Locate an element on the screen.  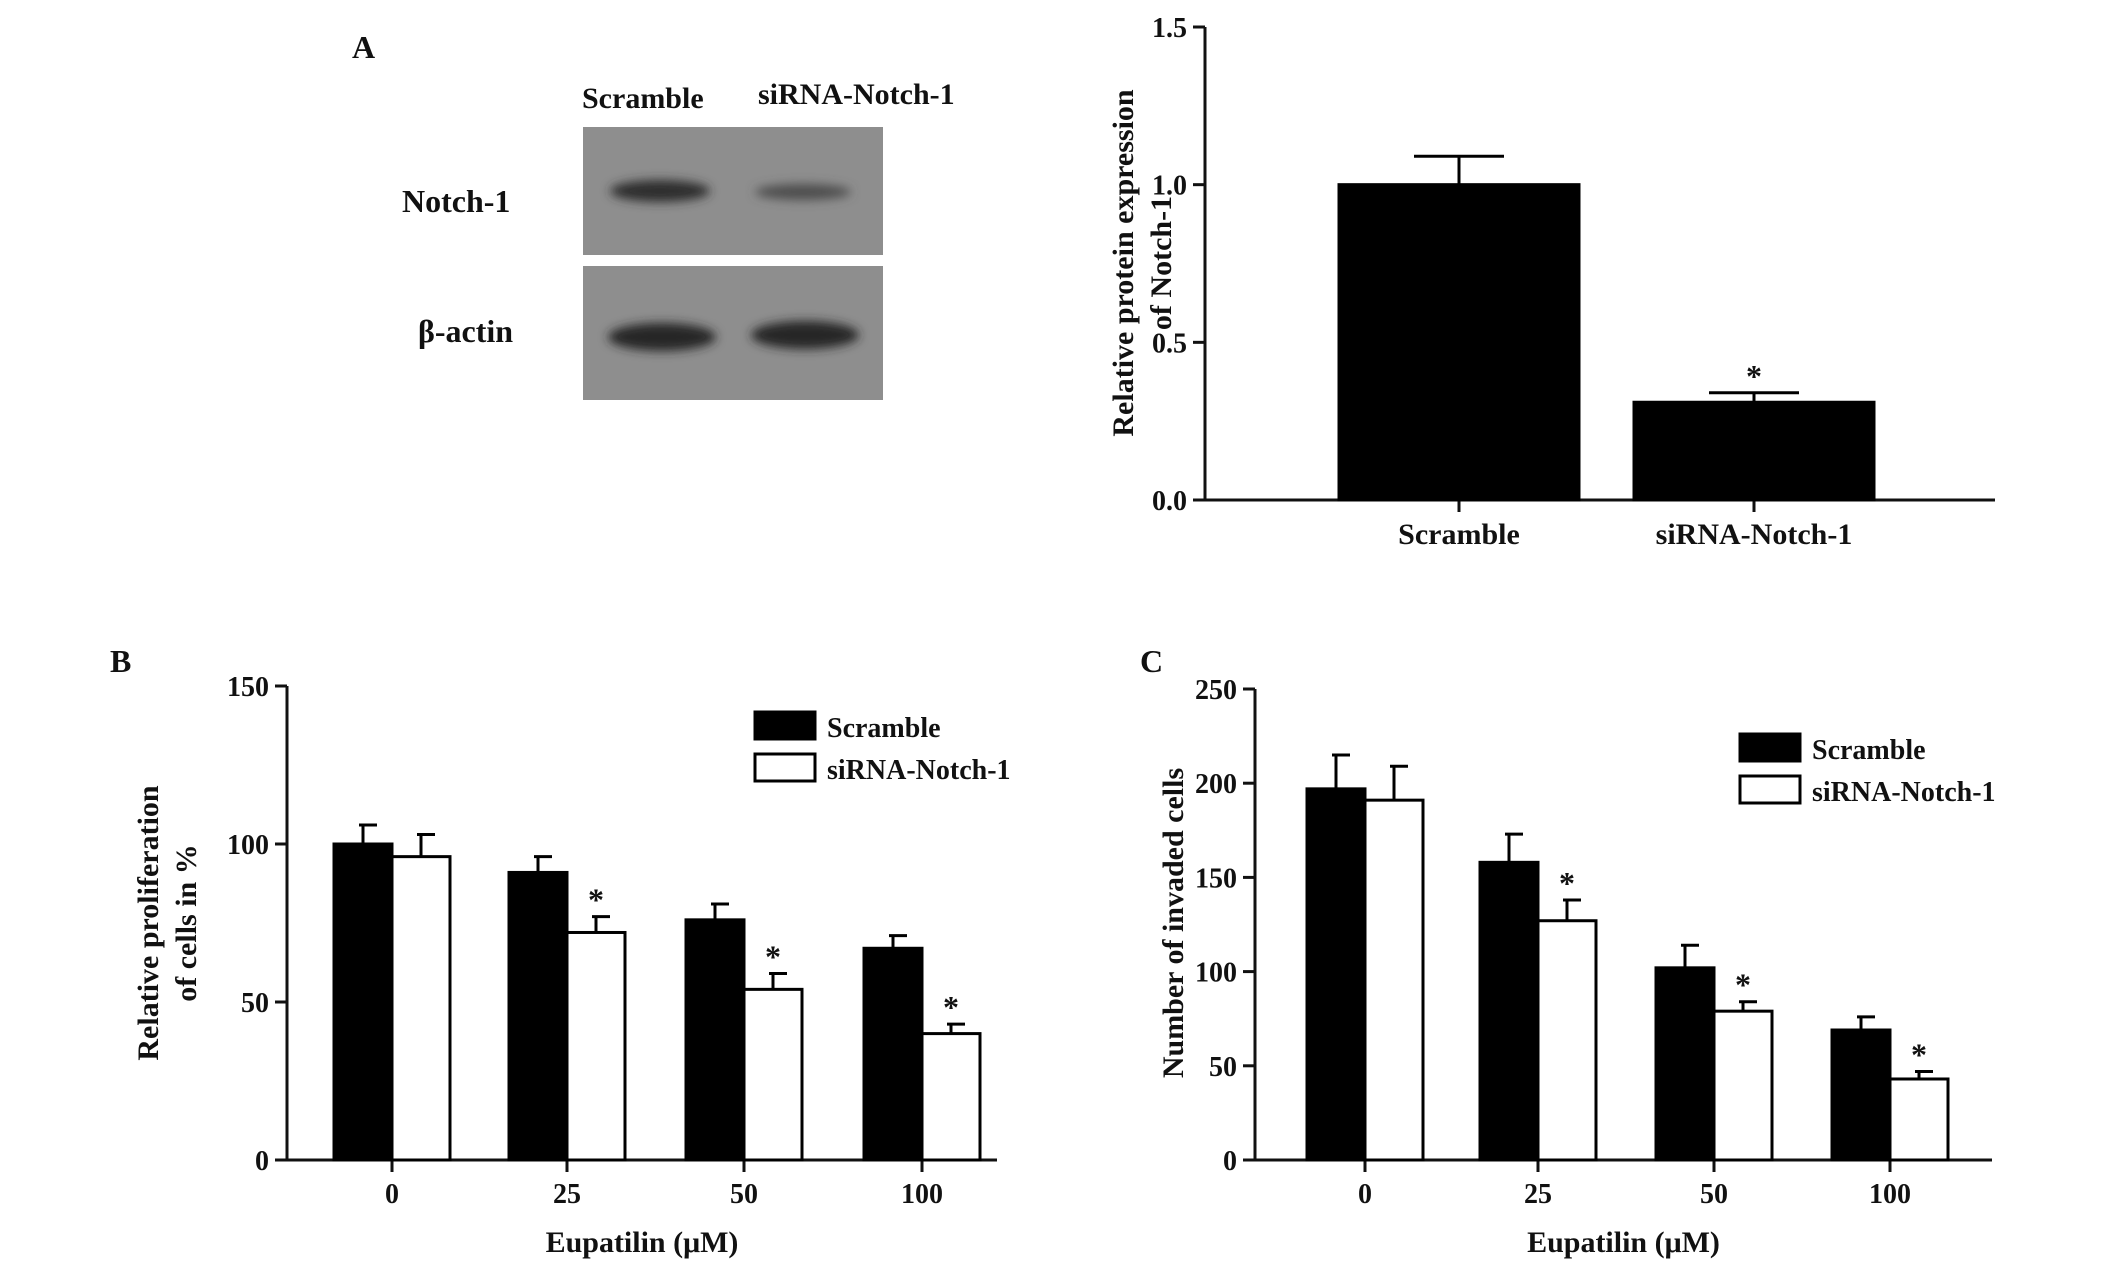
x-tick-label: Scramble is located at coordinates (1459, 534).